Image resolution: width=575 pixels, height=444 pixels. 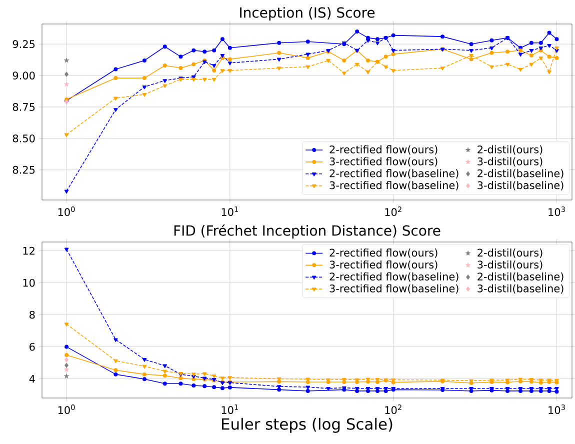 I want to click on chart-title: Inception (IS) Score, so click(x=307, y=13).